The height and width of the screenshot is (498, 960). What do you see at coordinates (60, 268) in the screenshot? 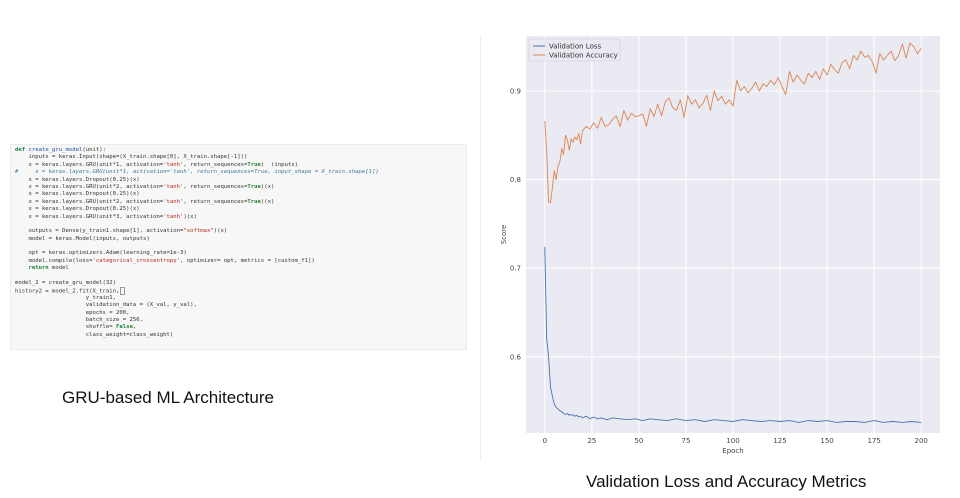
I see `code-token: model` at bounding box center [60, 268].